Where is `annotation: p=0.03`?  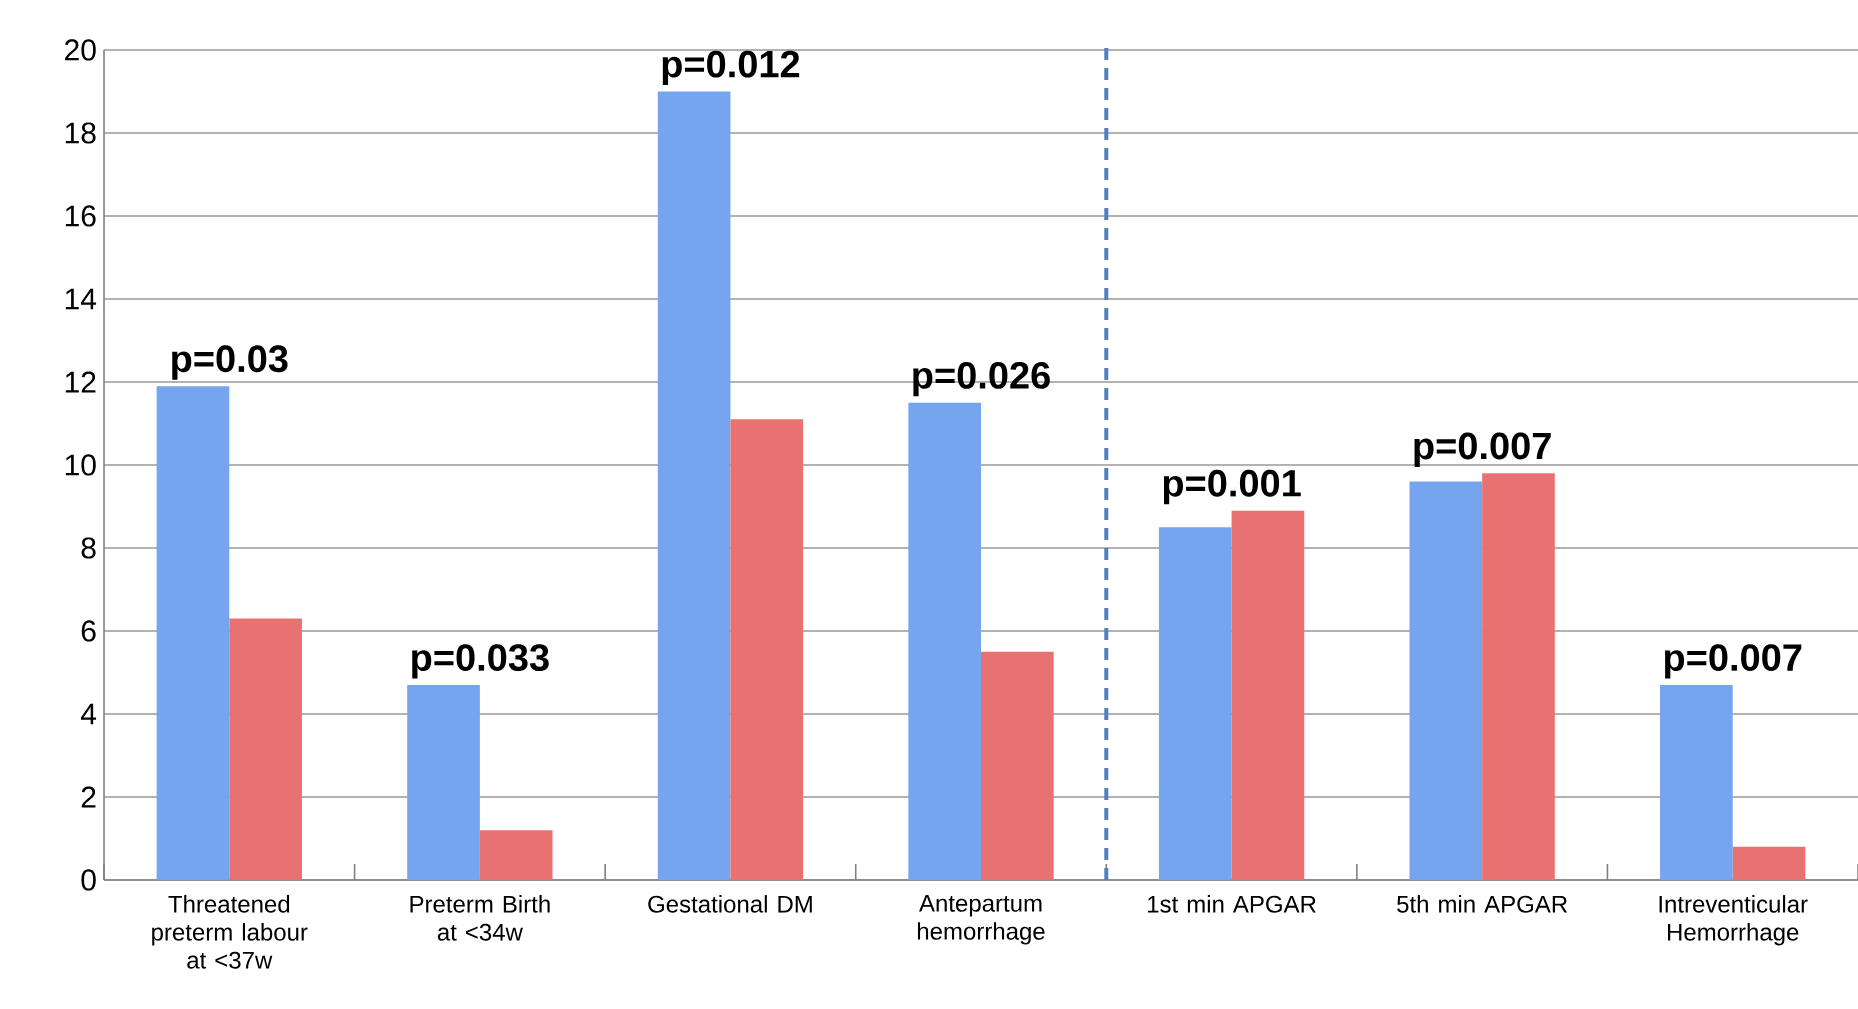 annotation: p=0.03 is located at coordinates (230, 362).